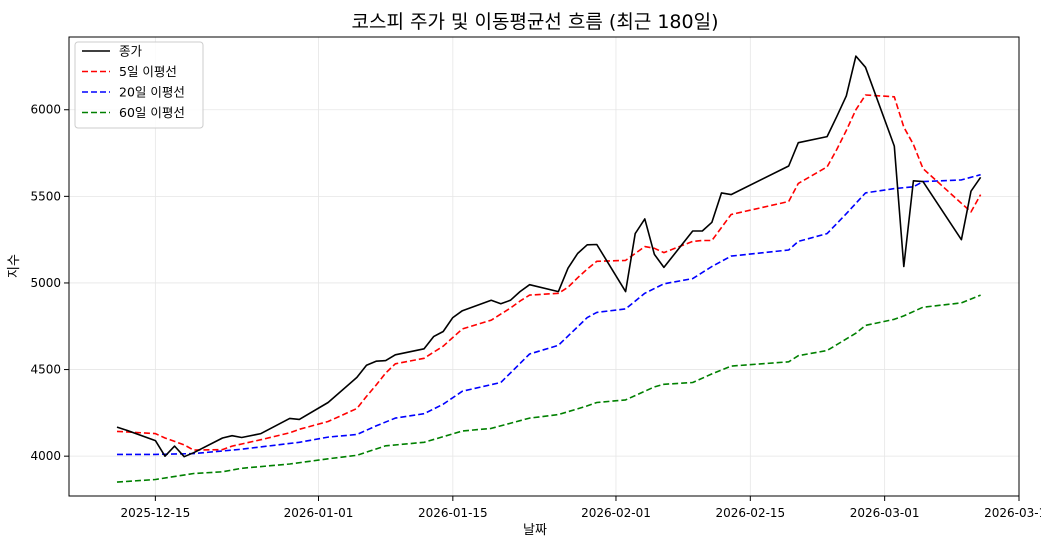 Image resolution: width=1041 pixels, height=548 pixels. I want to click on chart-title: 코스피 주가 및 이동평균선 흐름 (최근 180일), so click(534, 22).